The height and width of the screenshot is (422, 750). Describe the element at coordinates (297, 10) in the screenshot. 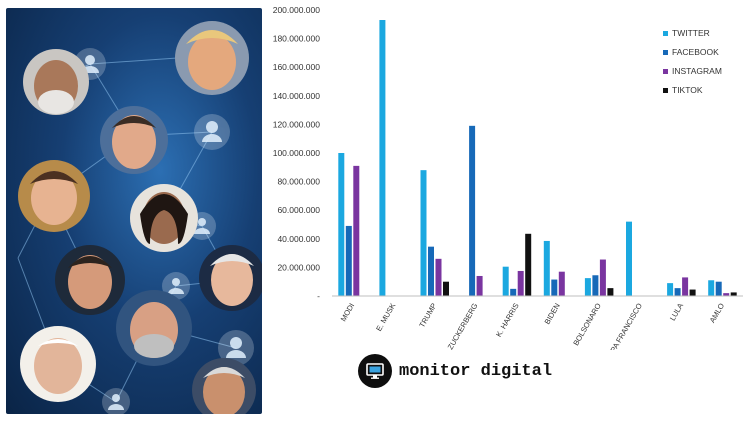

I see `y-tick-label: 200.000.000` at that location.